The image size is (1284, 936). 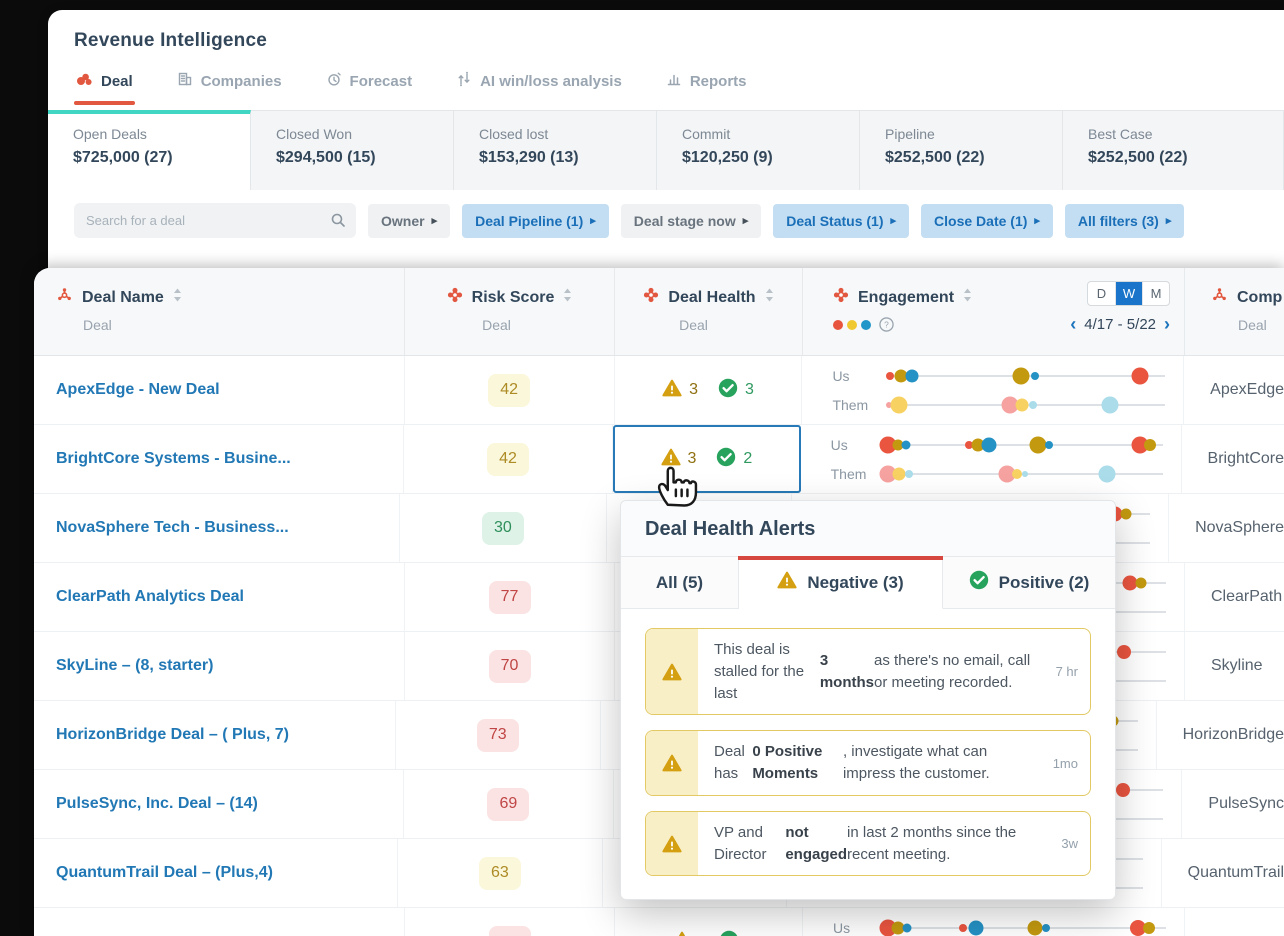 What do you see at coordinates (510, 311) in the screenshot?
I see `column-header-risk-score: Risk Score Deal` at bounding box center [510, 311].